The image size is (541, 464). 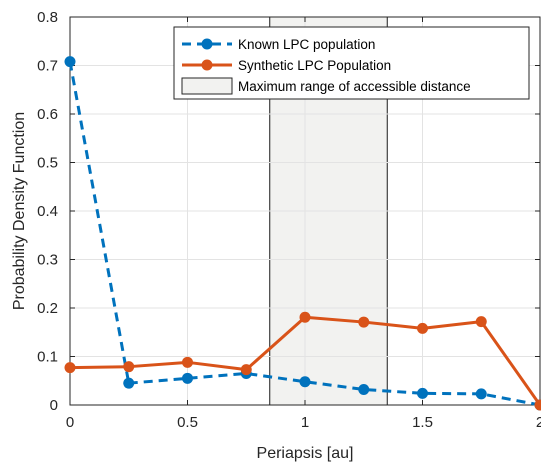 What do you see at coordinates (47, 17) in the screenshot?
I see `y-tick-label: 0.8` at bounding box center [47, 17].